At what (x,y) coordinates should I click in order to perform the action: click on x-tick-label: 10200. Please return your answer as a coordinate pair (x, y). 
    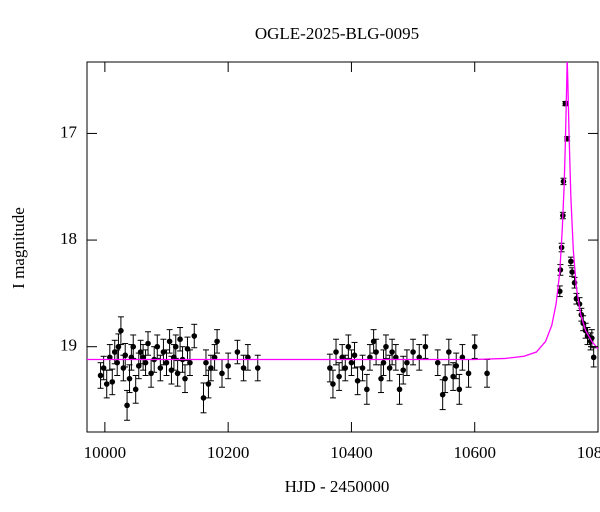
    Looking at the image, I should click on (228, 452).